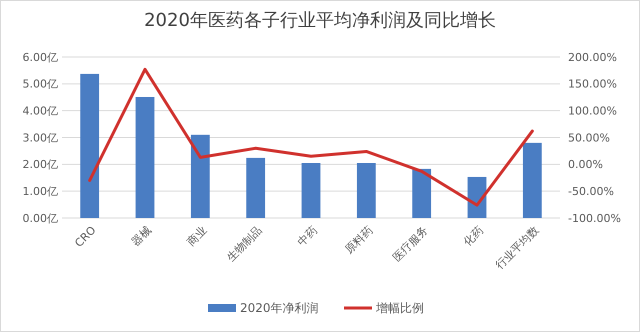  What do you see at coordinates (594, 218) in the screenshot?
I see `y2-tick-label: -100.00%` at bounding box center [594, 218].